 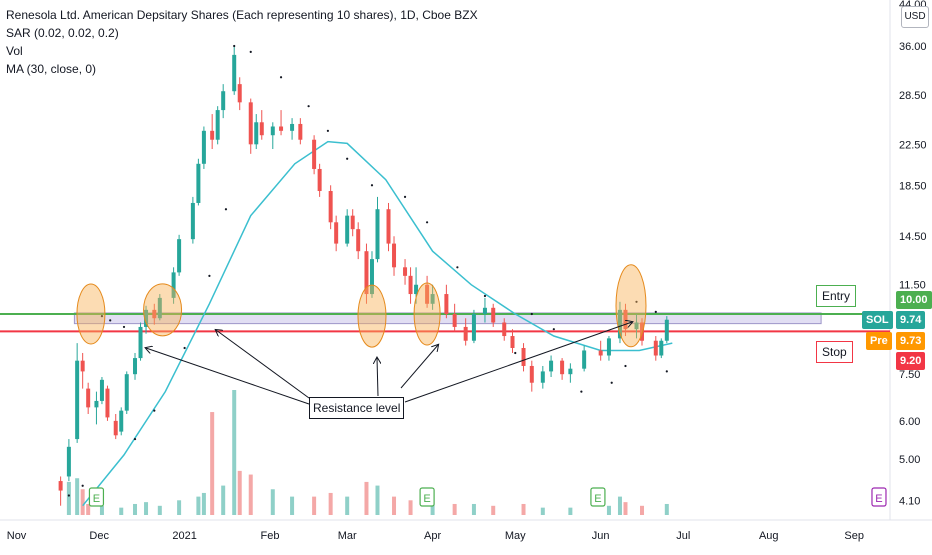 I want to click on y-tick-label: 14.50, so click(x=913, y=237).